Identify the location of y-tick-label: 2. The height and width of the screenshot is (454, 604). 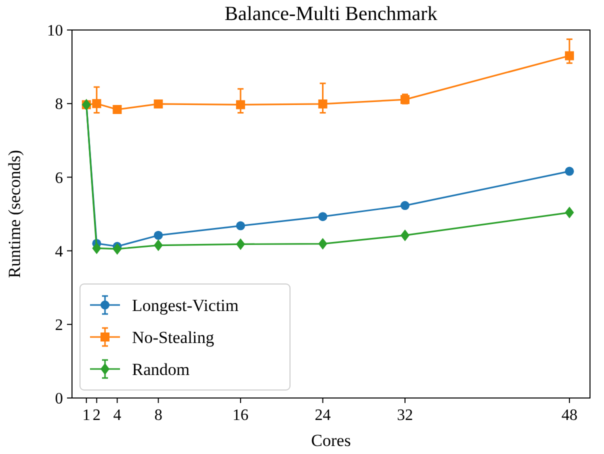
(59, 325).